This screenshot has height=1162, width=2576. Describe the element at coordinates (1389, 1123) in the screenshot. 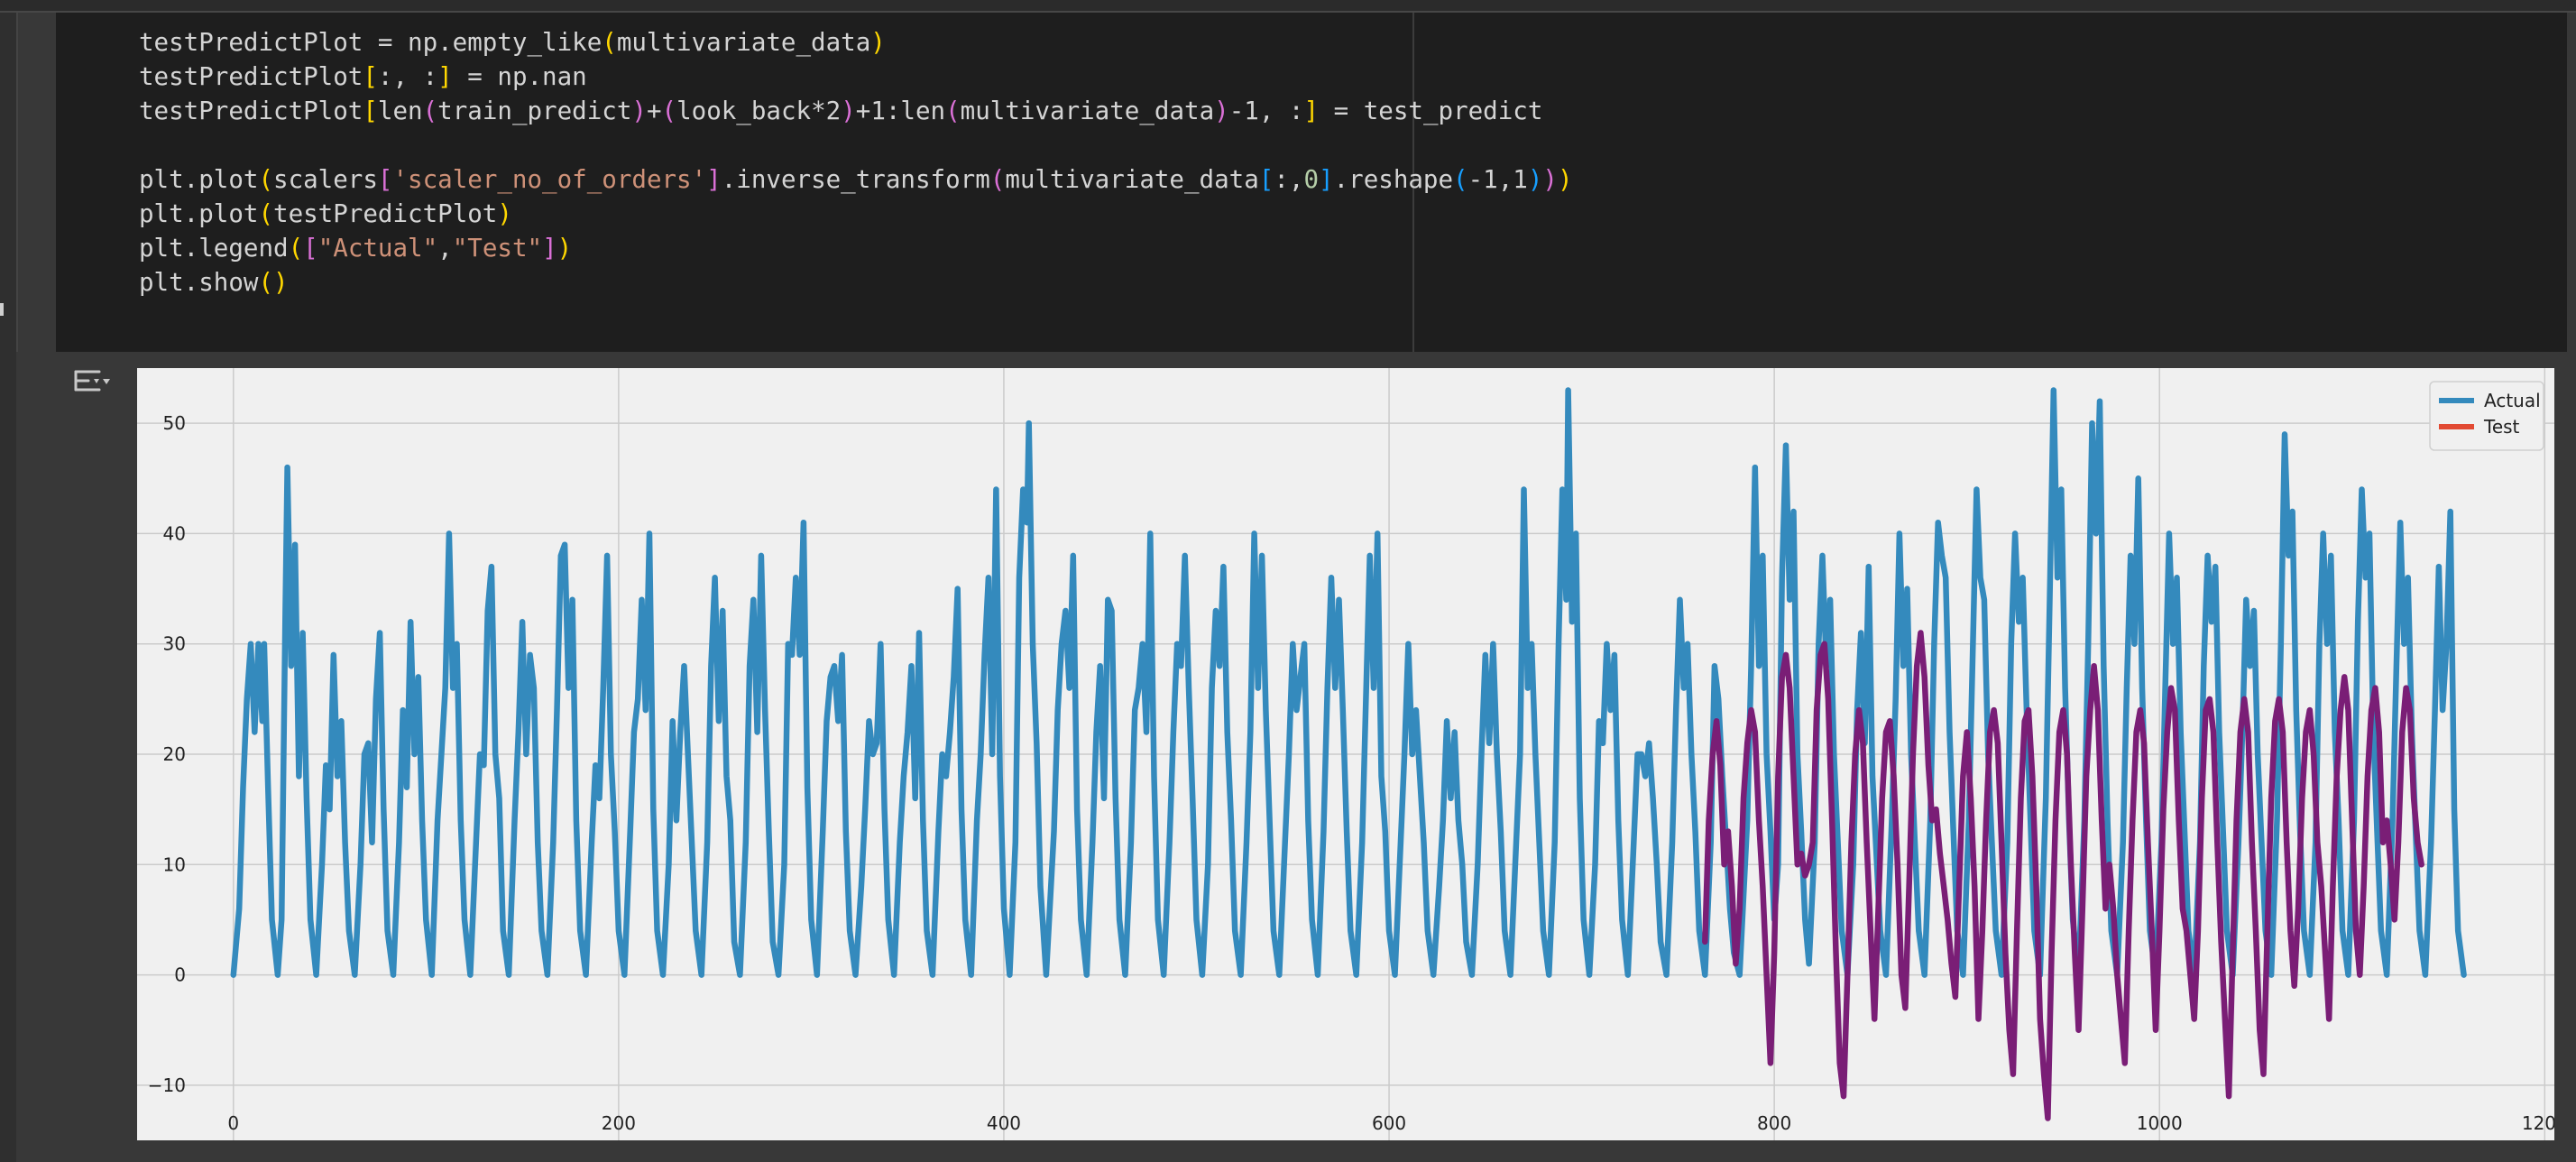

I see `x-tick-label: 600` at that location.